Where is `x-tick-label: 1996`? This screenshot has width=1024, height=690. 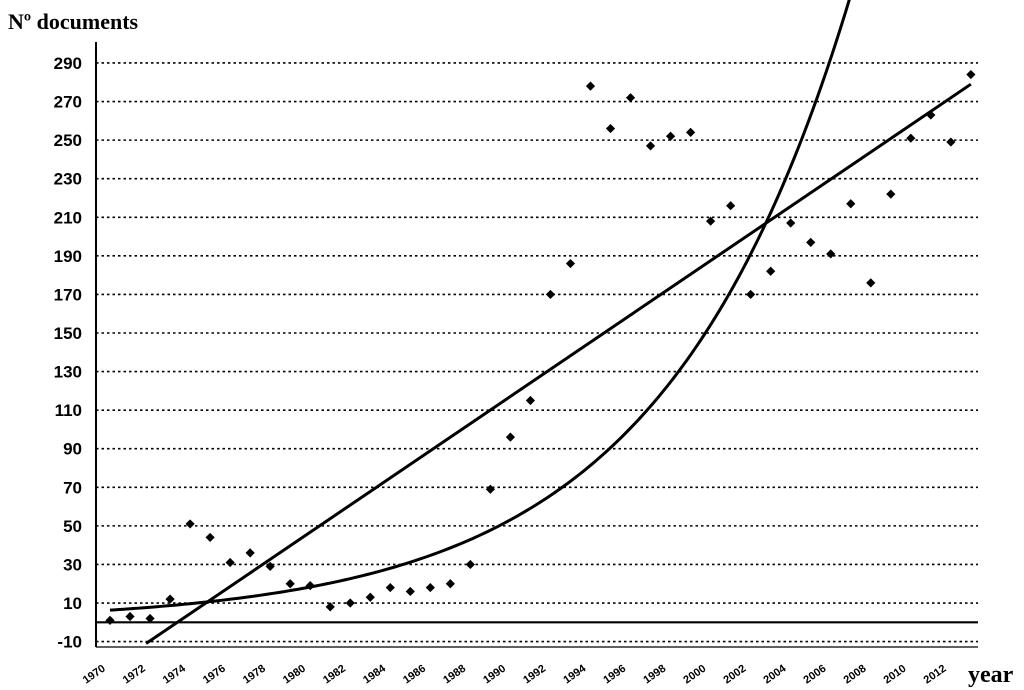 x-tick-label: 1996 is located at coordinates (614, 675).